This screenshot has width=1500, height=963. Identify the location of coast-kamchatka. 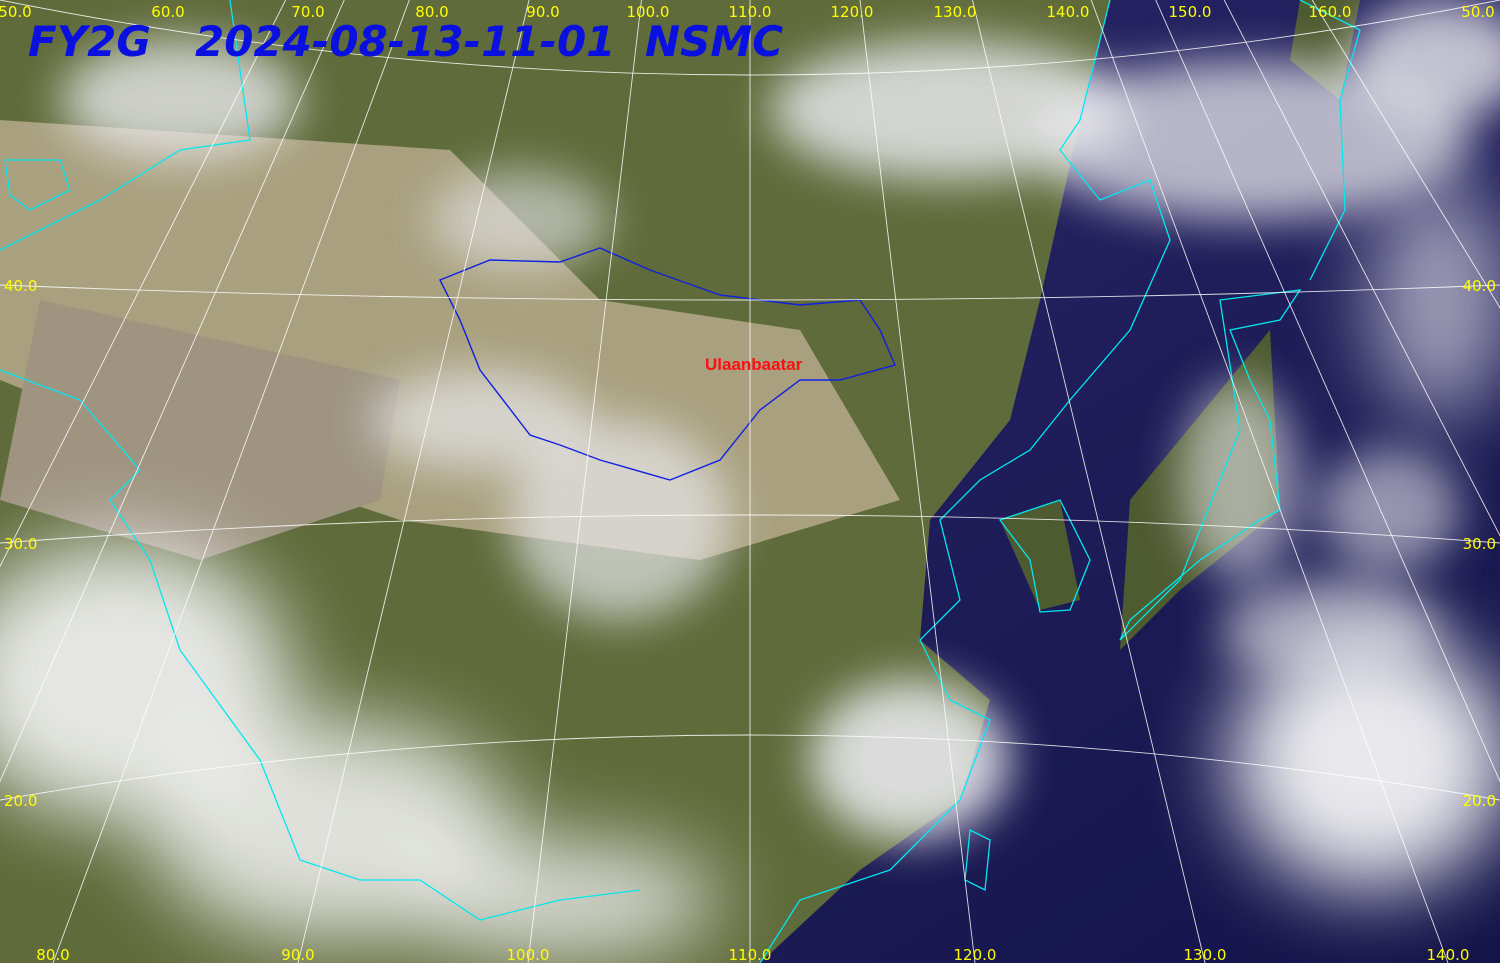
(1330, 140).